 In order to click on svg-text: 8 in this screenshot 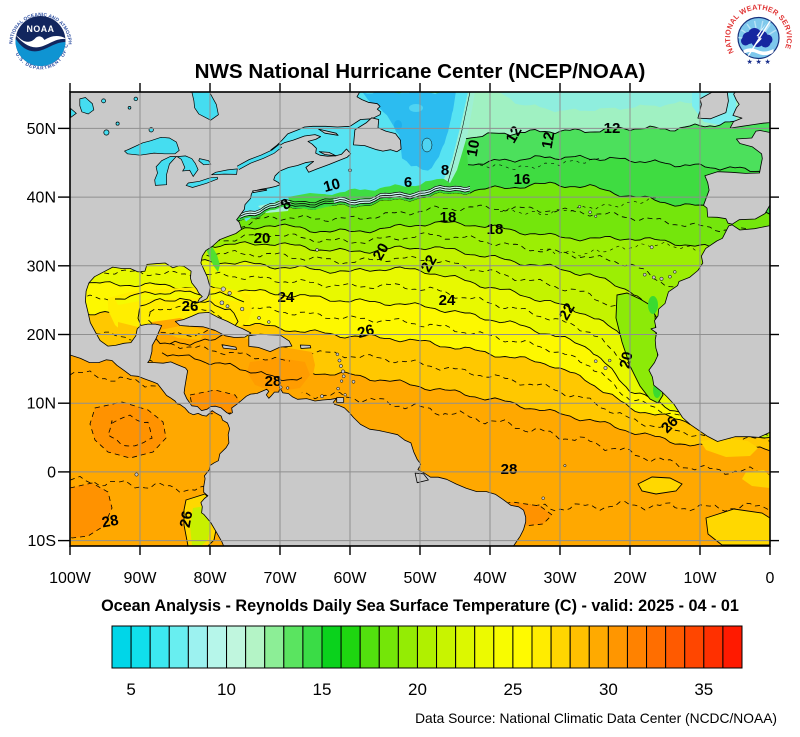, I will do `click(445, 170)`.